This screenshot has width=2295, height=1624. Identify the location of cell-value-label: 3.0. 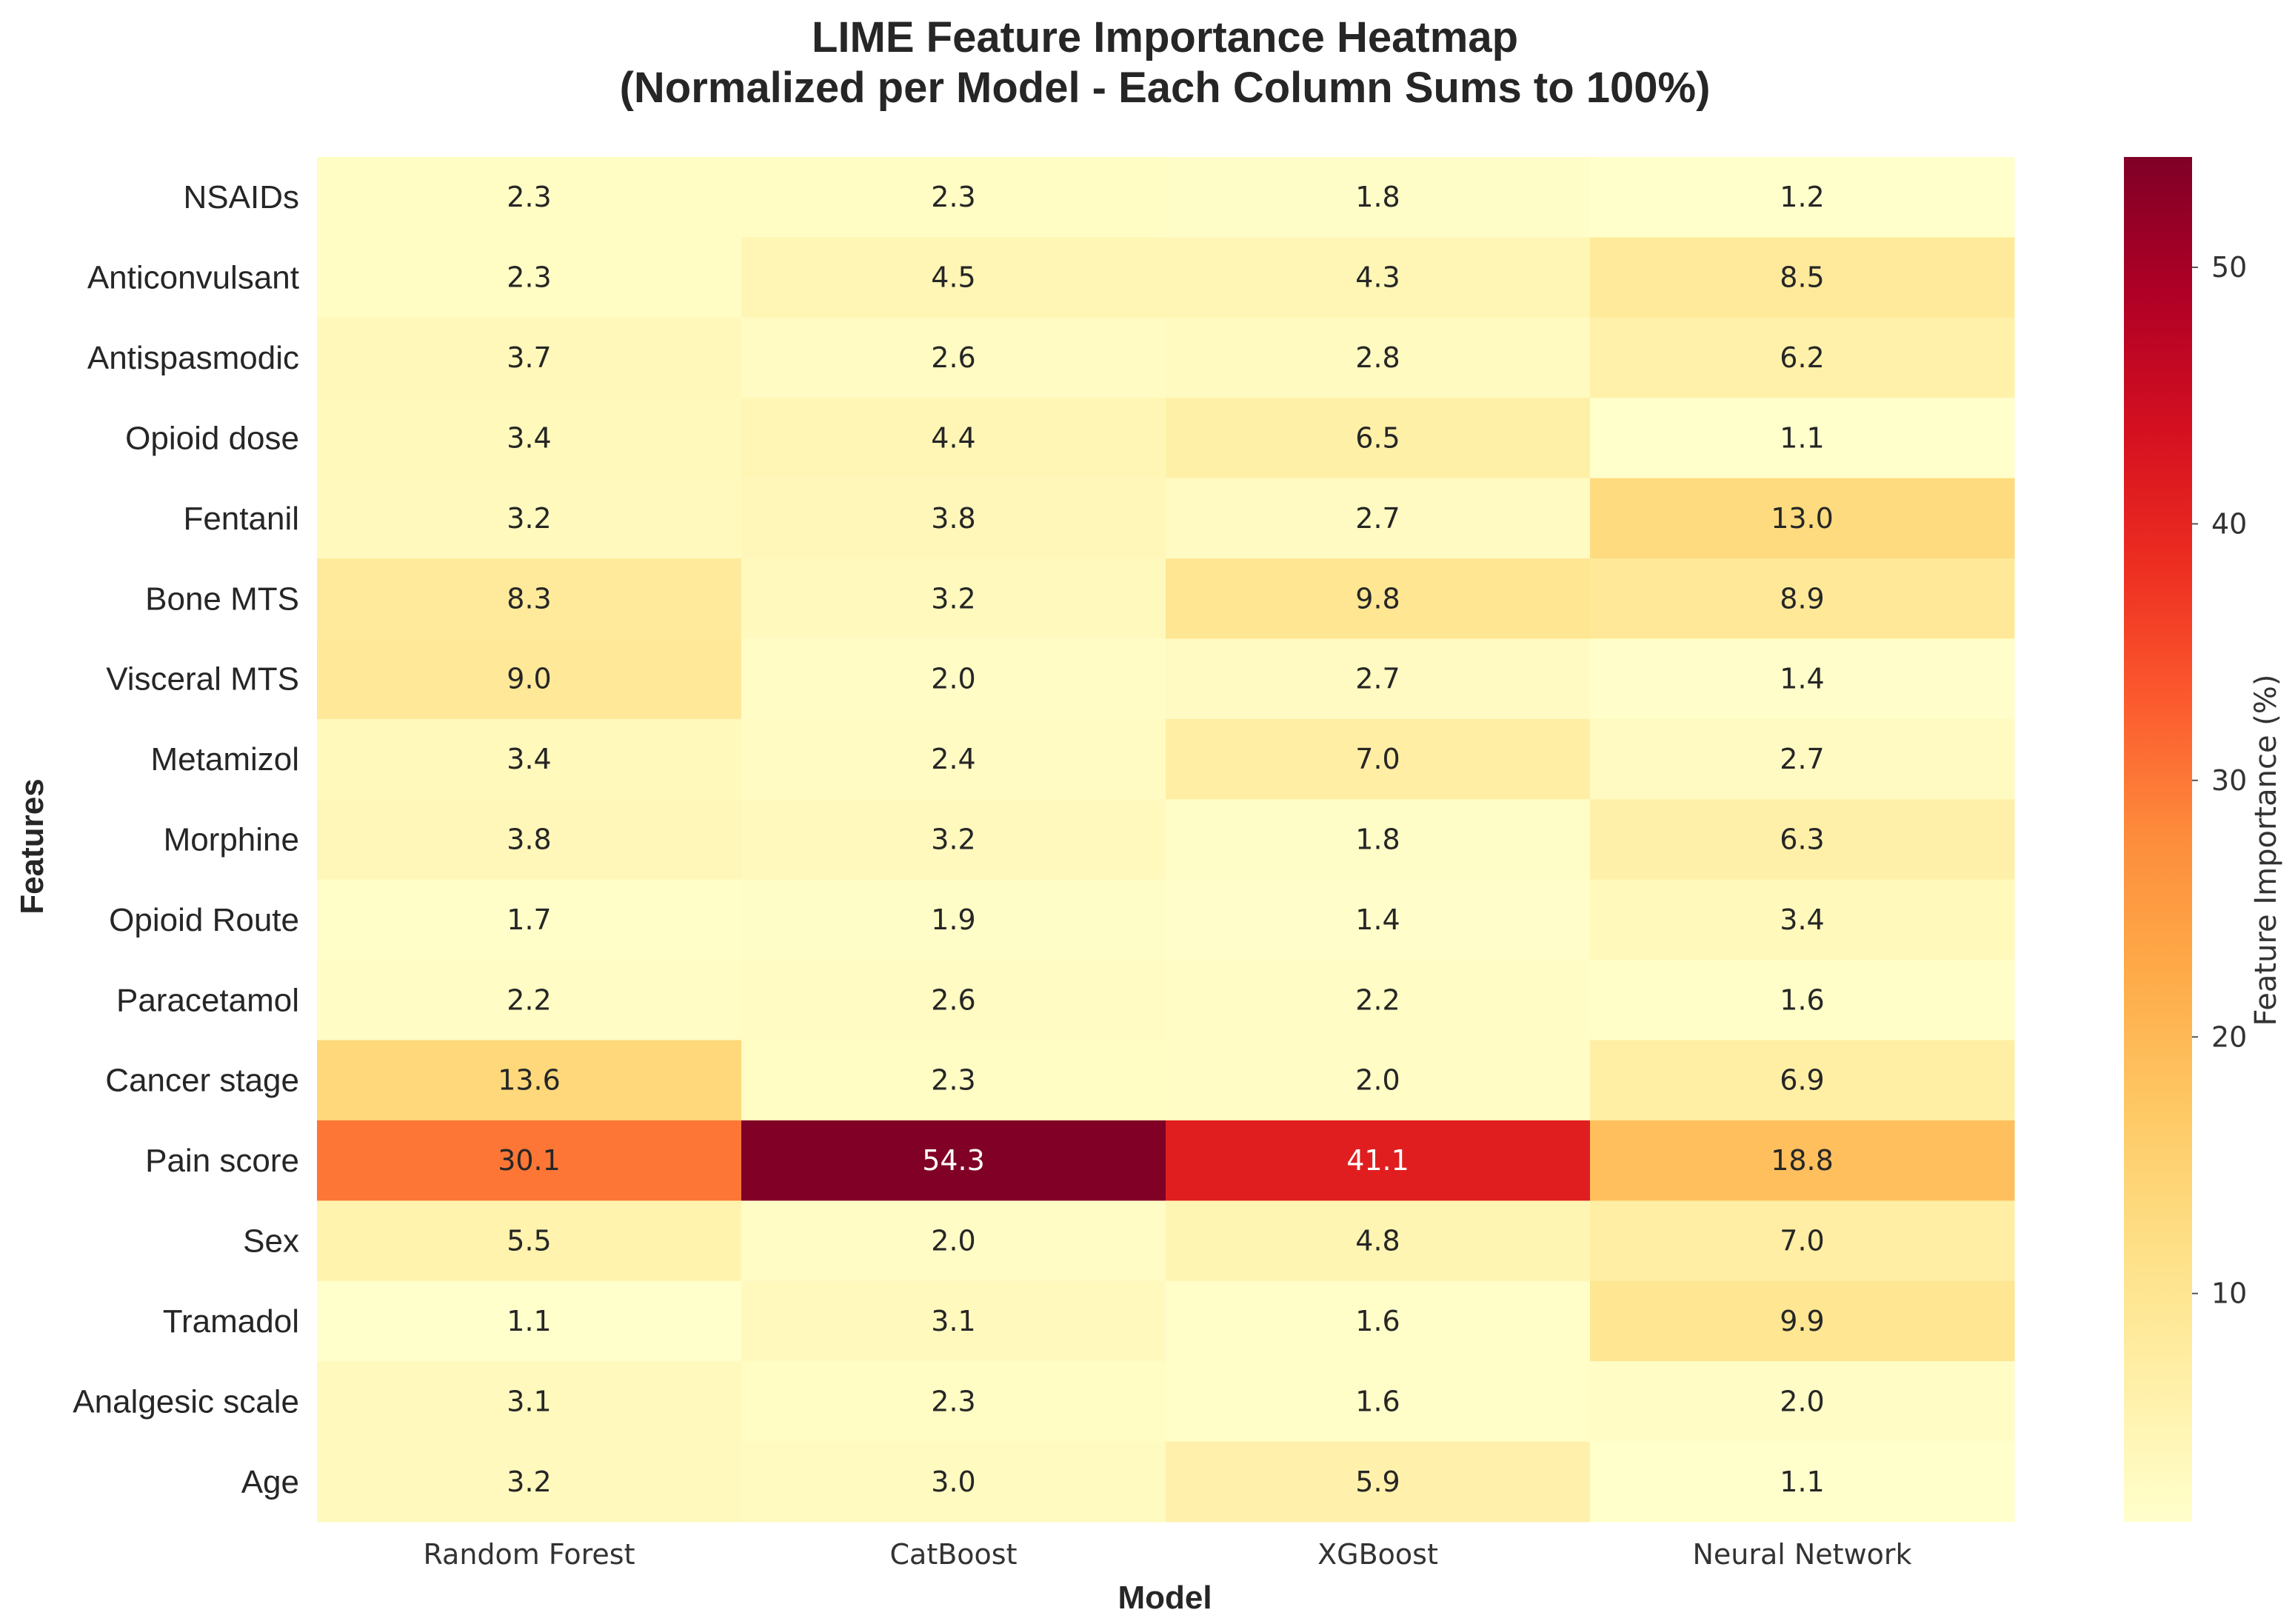
(953, 1482).